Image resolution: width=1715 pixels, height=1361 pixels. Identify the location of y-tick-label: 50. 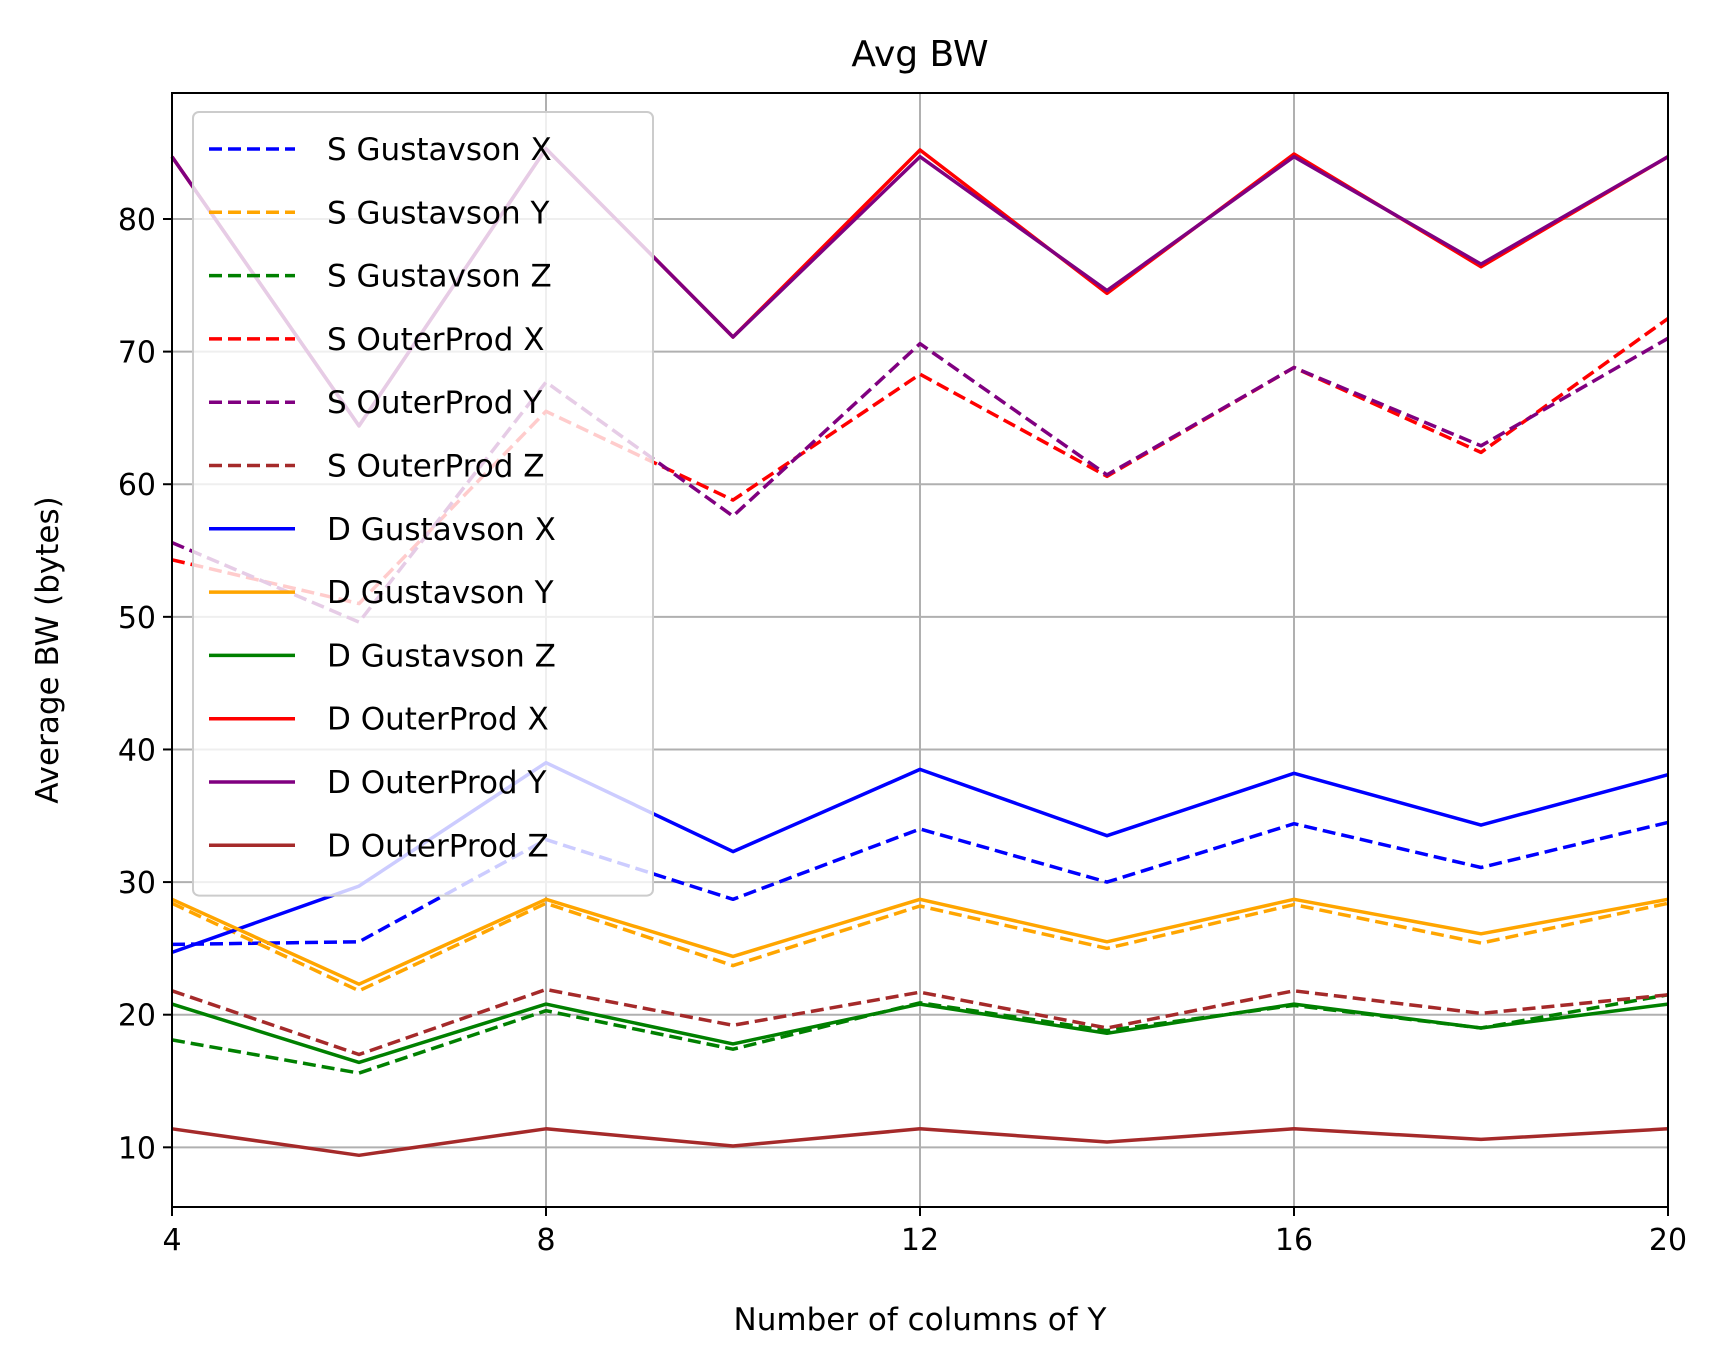
(137, 618).